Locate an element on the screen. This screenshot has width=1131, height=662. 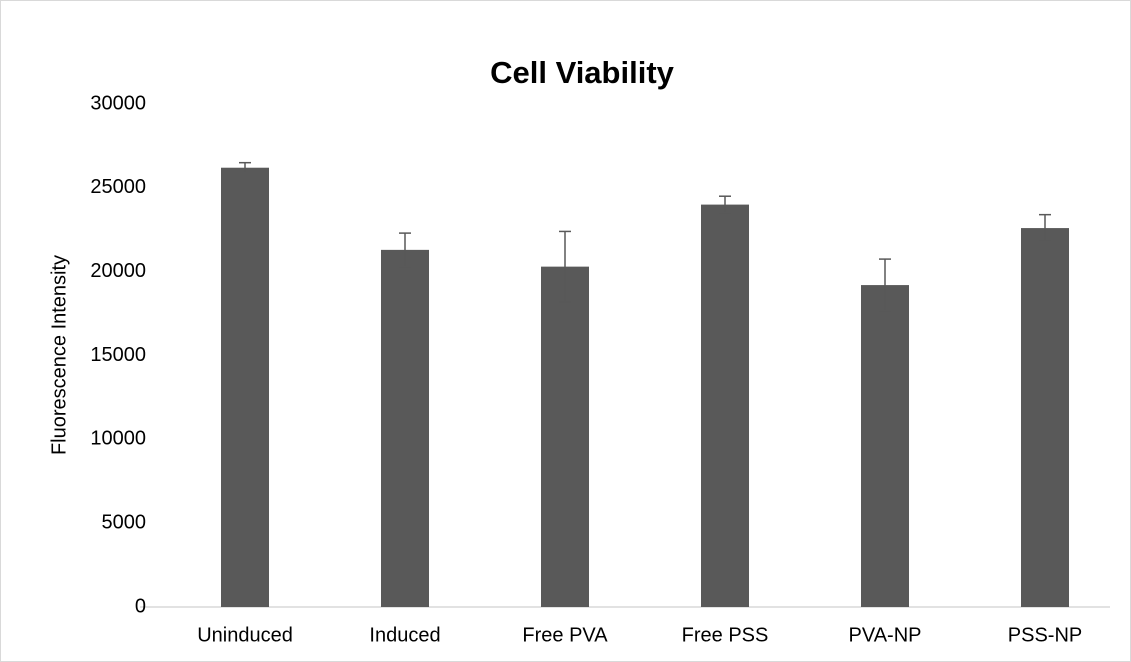
y-tick-label: 5000 is located at coordinates (124, 522).